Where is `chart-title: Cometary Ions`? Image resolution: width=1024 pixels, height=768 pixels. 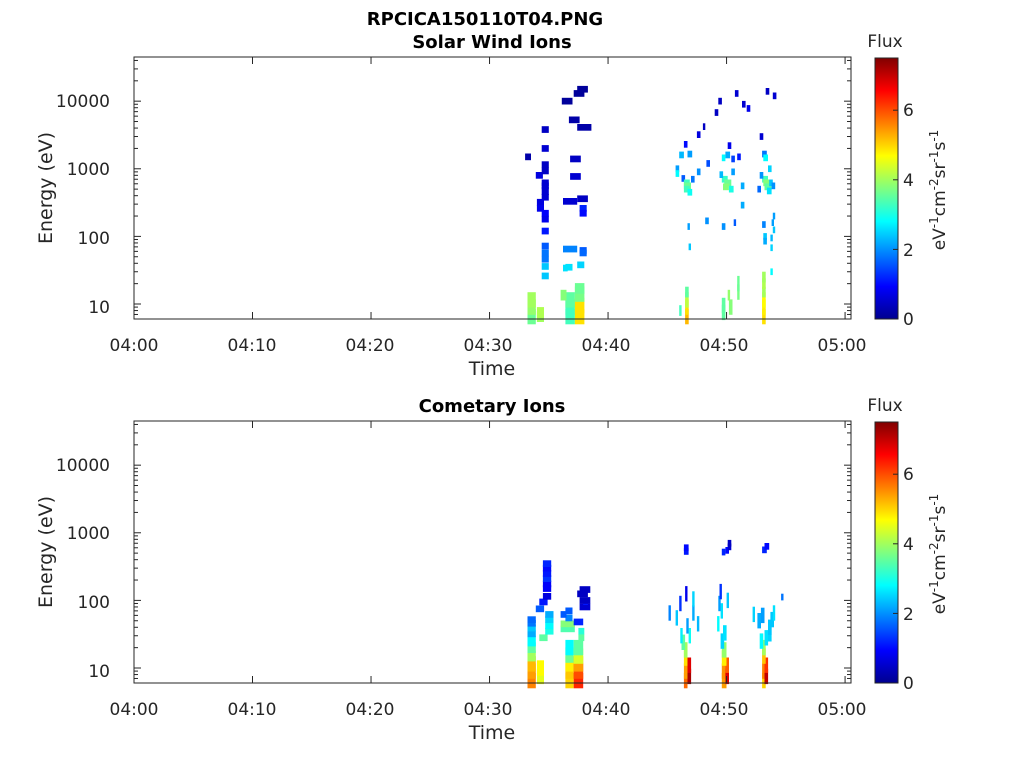
chart-title: Cometary Ions is located at coordinates (492, 406).